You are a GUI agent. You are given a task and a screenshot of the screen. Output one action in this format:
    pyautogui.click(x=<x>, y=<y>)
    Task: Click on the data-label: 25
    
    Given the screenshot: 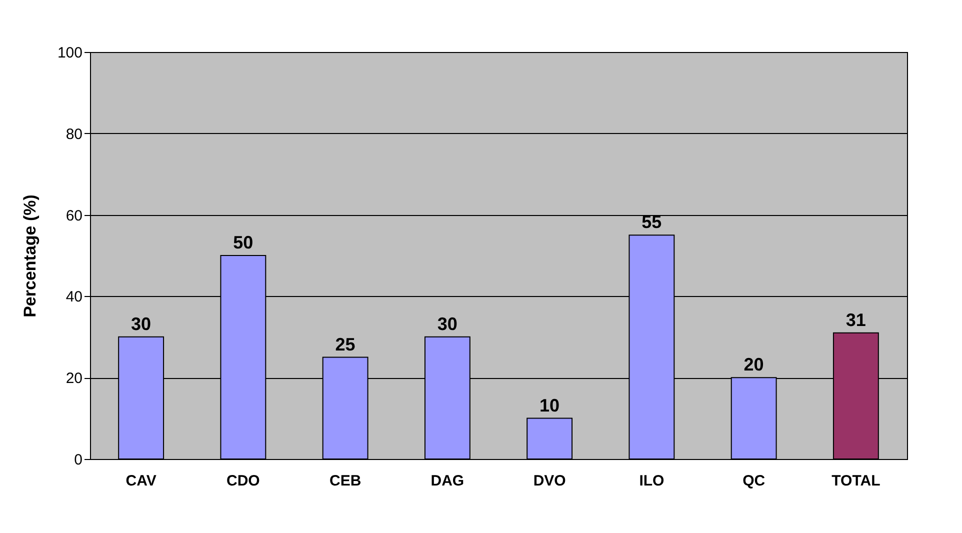 What is the action you would take?
    pyautogui.click(x=345, y=344)
    